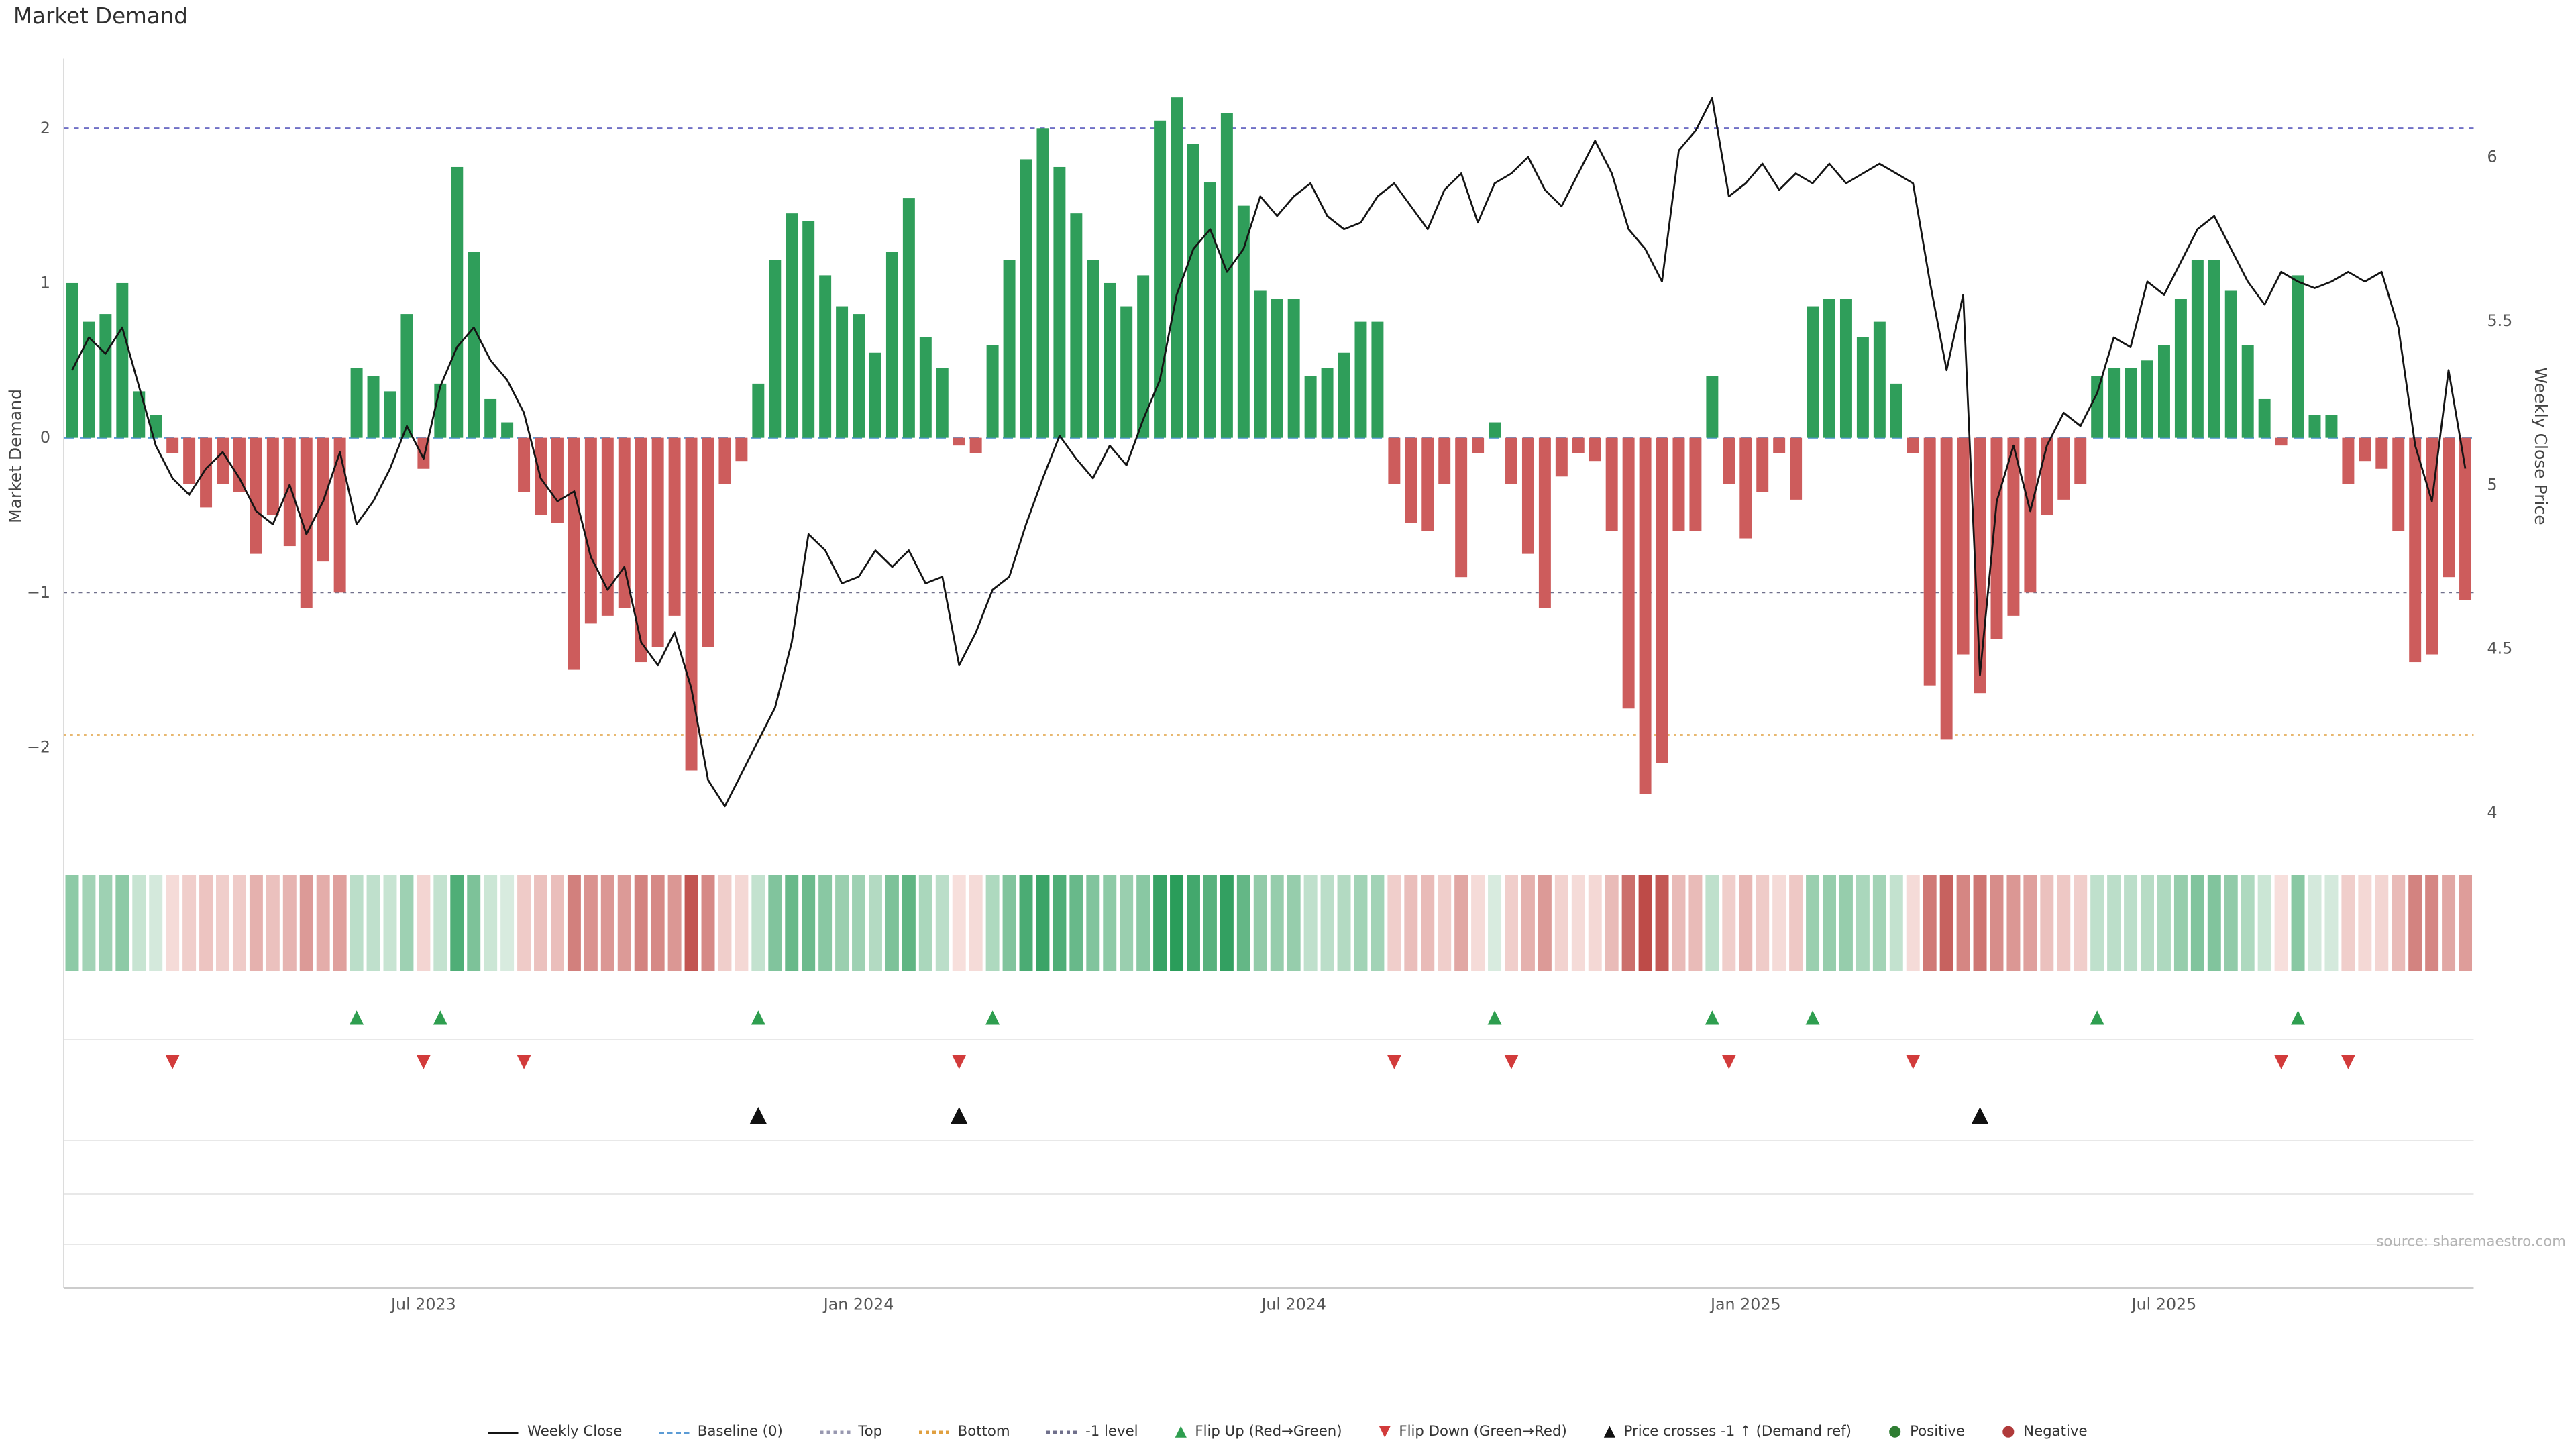  Describe the element at coordinates (45, 128) in the screenshot. I see `left-tick-label: 2` at that location.